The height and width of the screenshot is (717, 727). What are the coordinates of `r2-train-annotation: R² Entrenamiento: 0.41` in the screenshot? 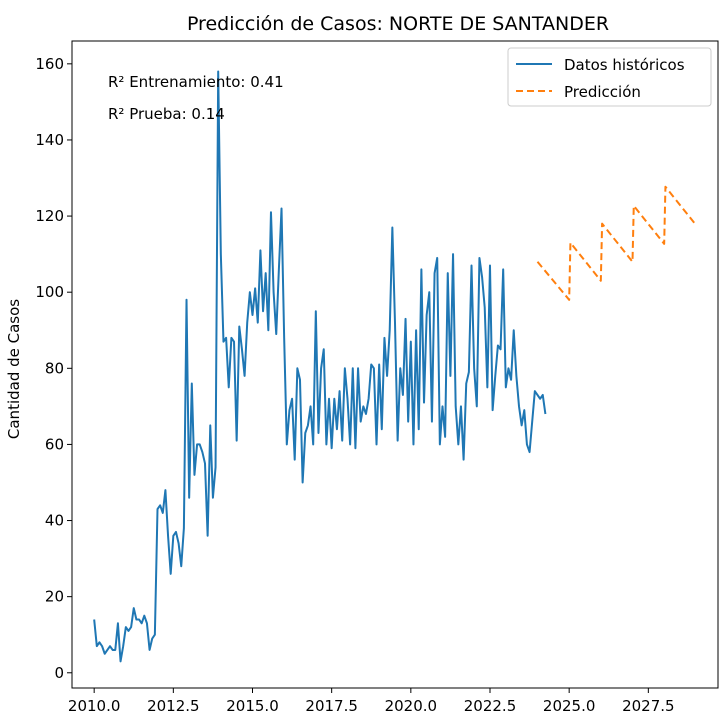 It's located at (196, 82).